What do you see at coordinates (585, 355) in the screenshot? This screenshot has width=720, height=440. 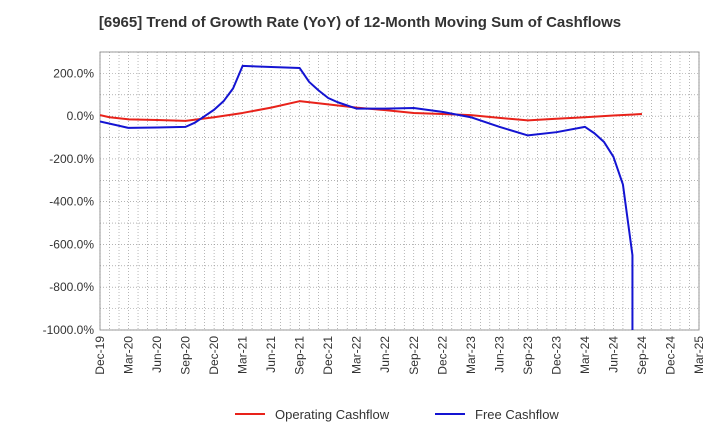 I see `x-tick-label: Mar-24` at bounding box center [585, 355].